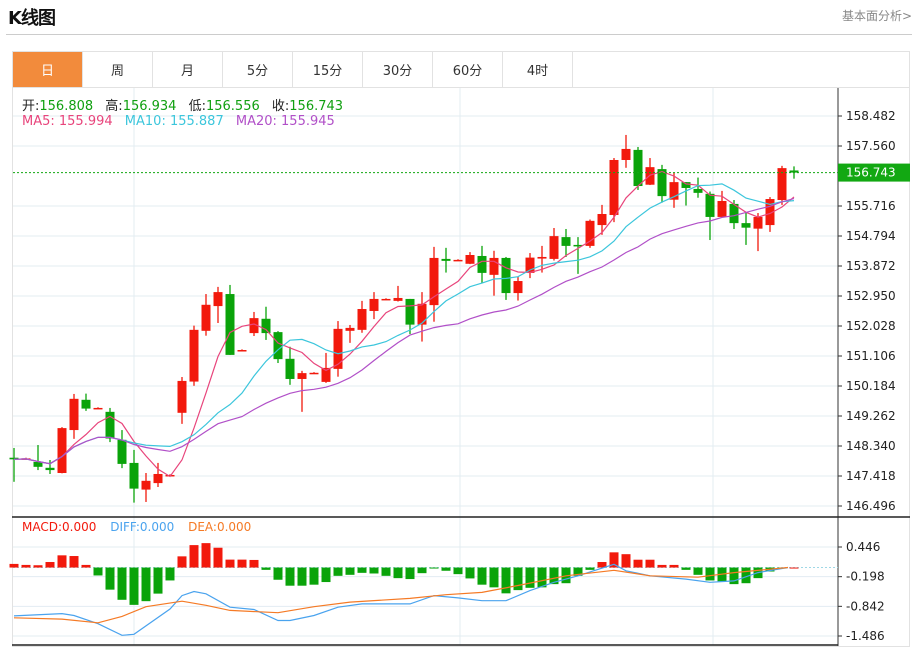  What do you see at coordinates (398, 69) in the screenshot?
I see `tab-30min: 30分` at bounding box center [398, 69].